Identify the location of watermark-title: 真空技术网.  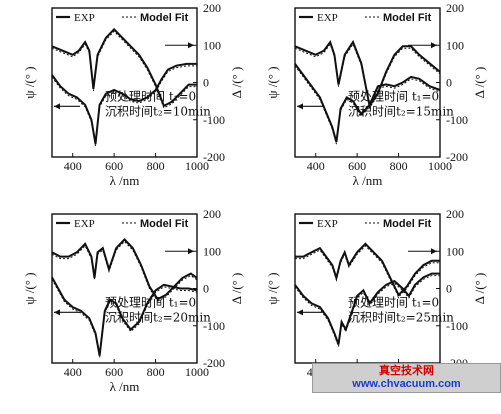
(406, 371).